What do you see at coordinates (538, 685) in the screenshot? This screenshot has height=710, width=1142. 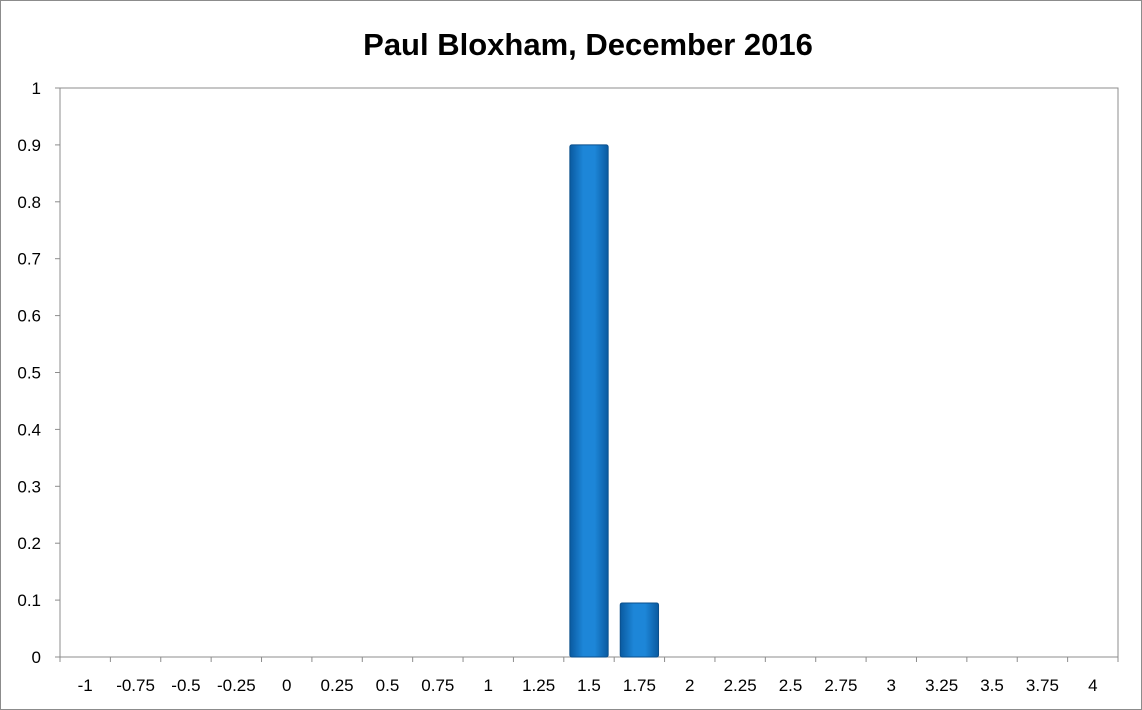 I see `x-tick-label: 1.25` at bounding box center [538, 685].